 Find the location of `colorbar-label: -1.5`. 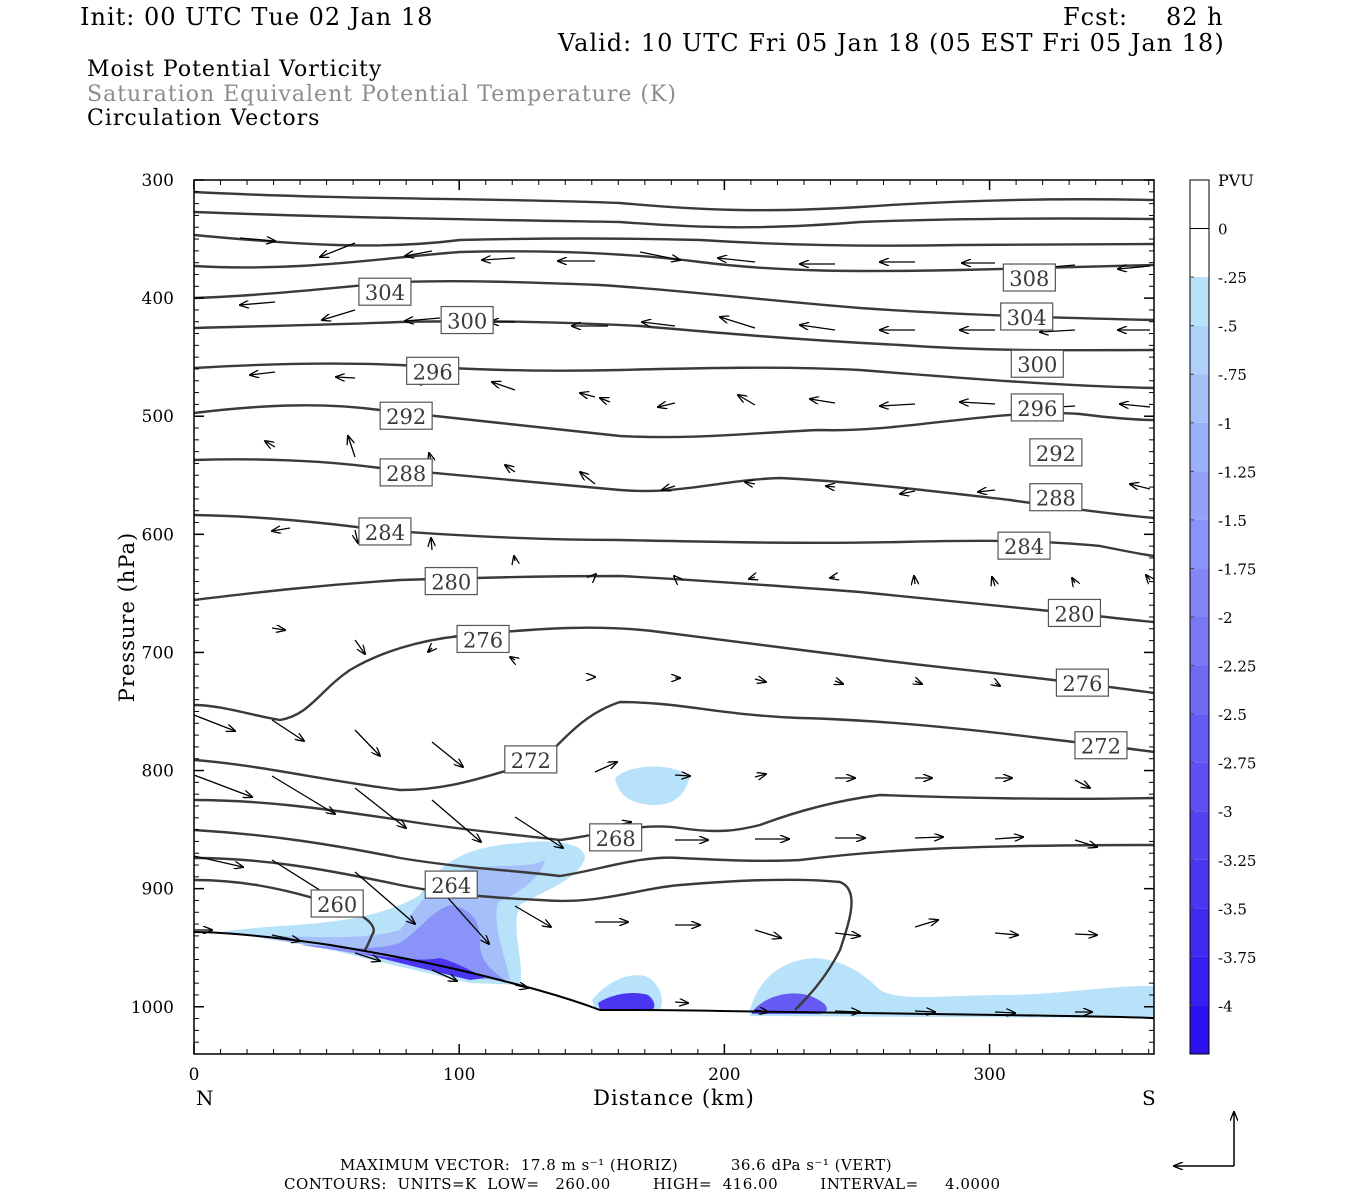

colorbar-label: -1.5 is located at coordinates (1232, 521).